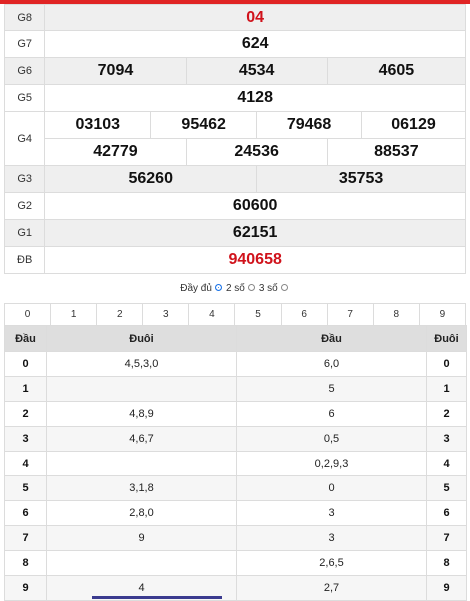 The height and width of the screenshot is (601, 470). I want to click on digit-filter-6: 6, so click(304, 314).